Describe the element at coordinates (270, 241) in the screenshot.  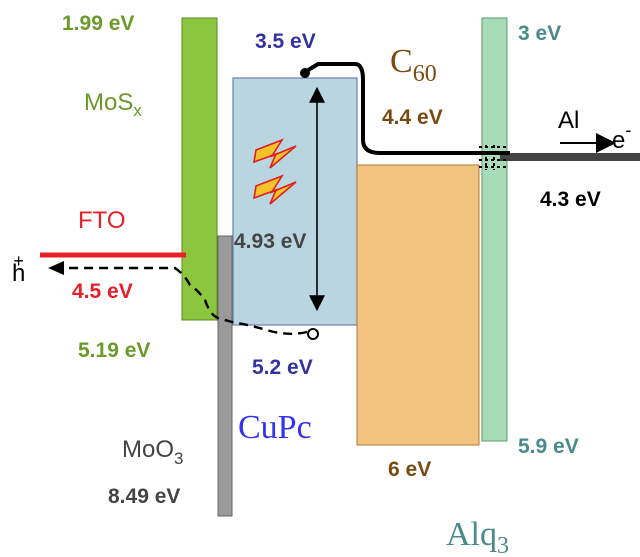
I see `cupc-gap-label: 4.93 eV` at that location.